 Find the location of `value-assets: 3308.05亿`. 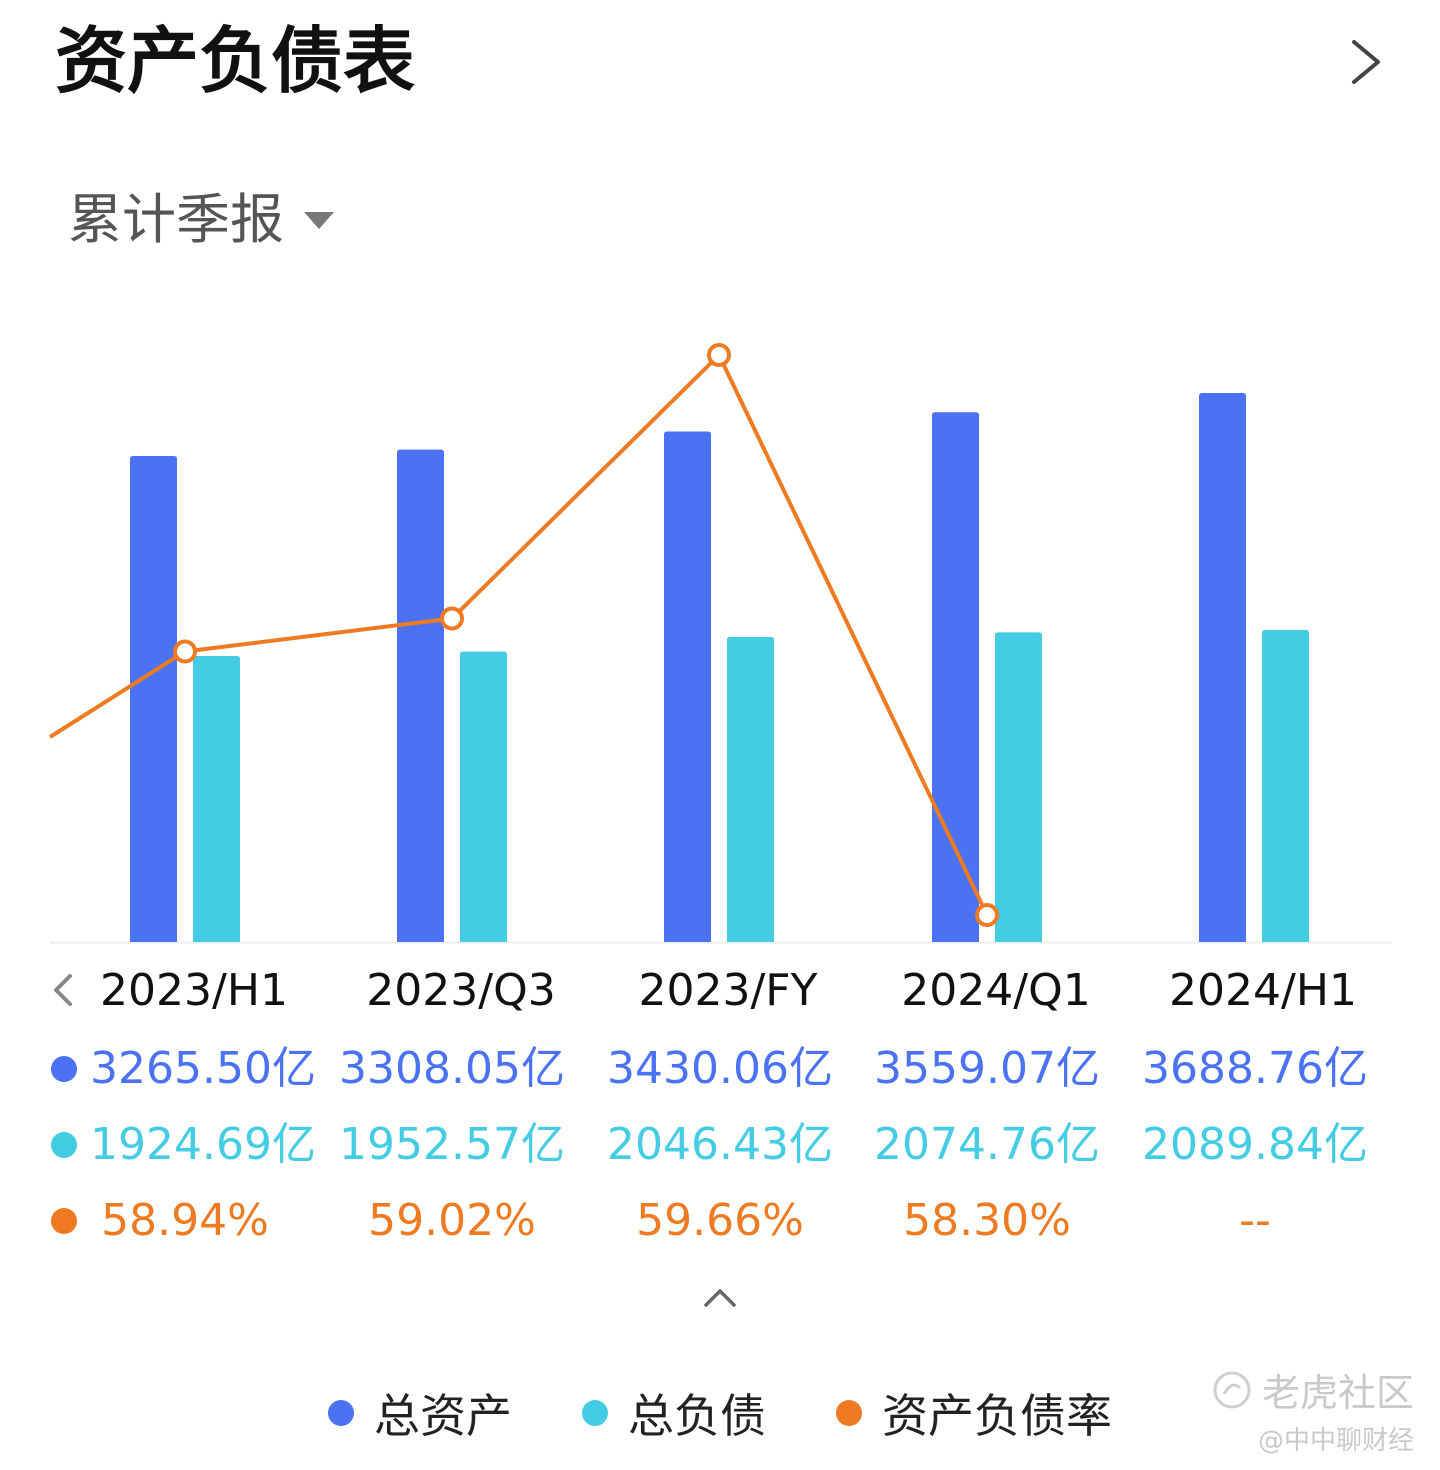

value-assets: 3308.05亿 is located at coordinates (452, 1068).